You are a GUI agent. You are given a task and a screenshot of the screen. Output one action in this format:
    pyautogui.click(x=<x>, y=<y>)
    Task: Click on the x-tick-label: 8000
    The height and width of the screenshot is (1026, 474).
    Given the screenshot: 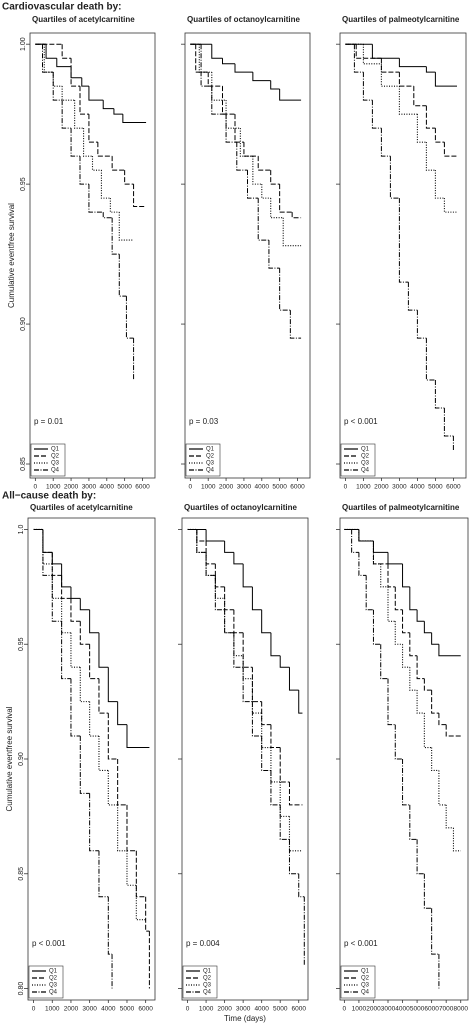 What is the action you would take?
    pyautogui.click(x=460, y=1009)
    